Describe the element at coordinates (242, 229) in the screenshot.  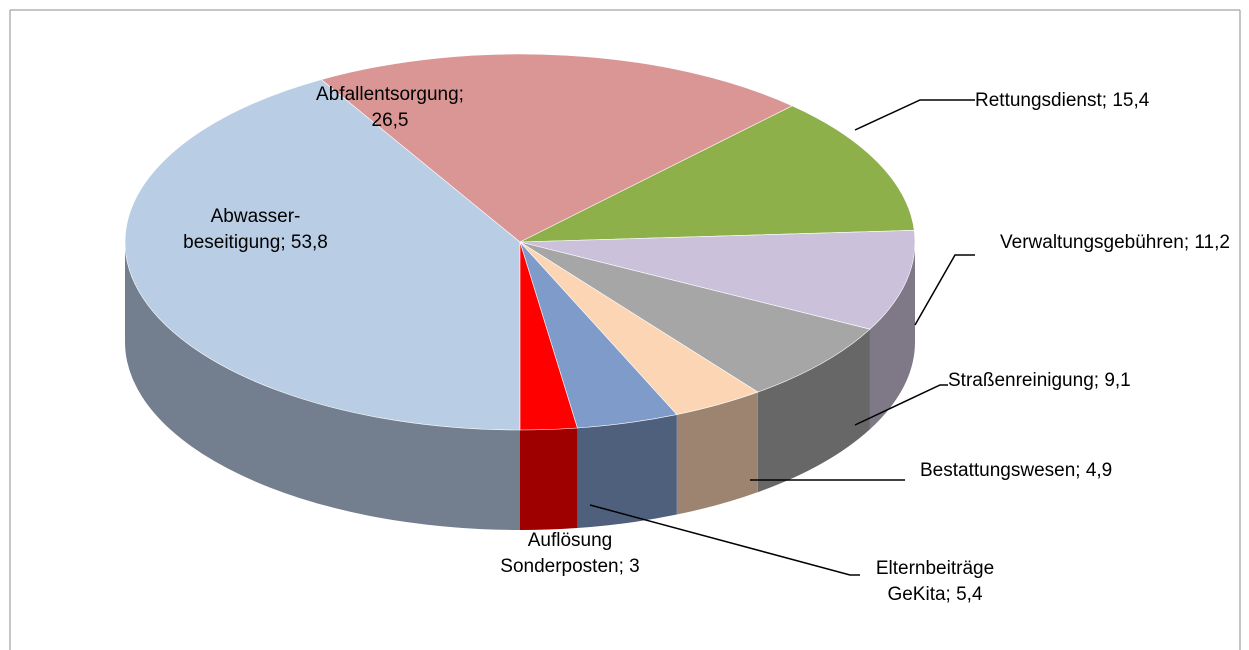
I see `label-category: Abwasser-beseitigung` at that location.